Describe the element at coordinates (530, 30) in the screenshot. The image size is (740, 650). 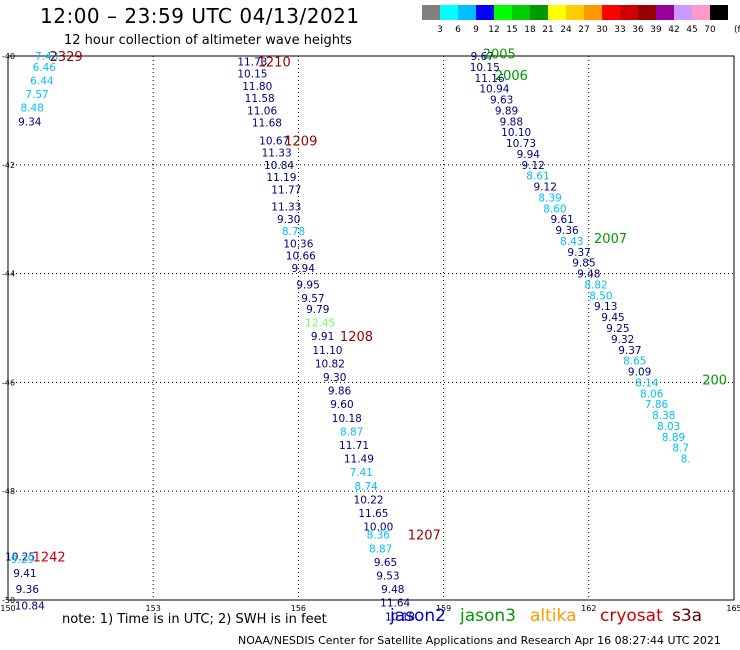
I see `color-scale-label: 18` at that location.